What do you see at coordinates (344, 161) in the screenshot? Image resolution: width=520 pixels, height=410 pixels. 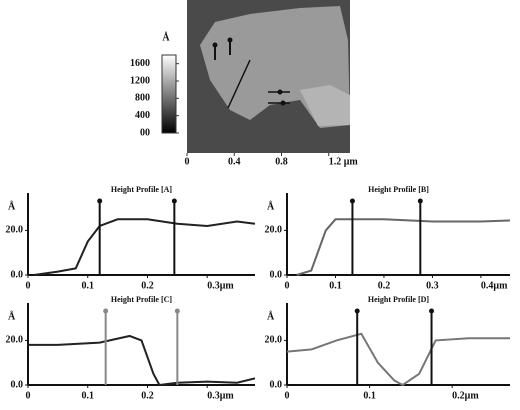 I see `x-tick-label: 1.2 μm` at bounding box center [344, 161].